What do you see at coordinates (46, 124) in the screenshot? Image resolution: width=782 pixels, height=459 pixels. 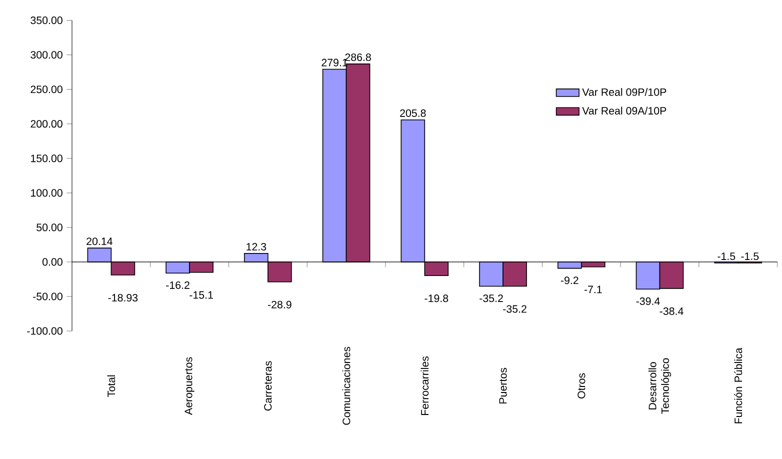 I see `y-tick-label: 200.00` at bounding box center [46, 124].